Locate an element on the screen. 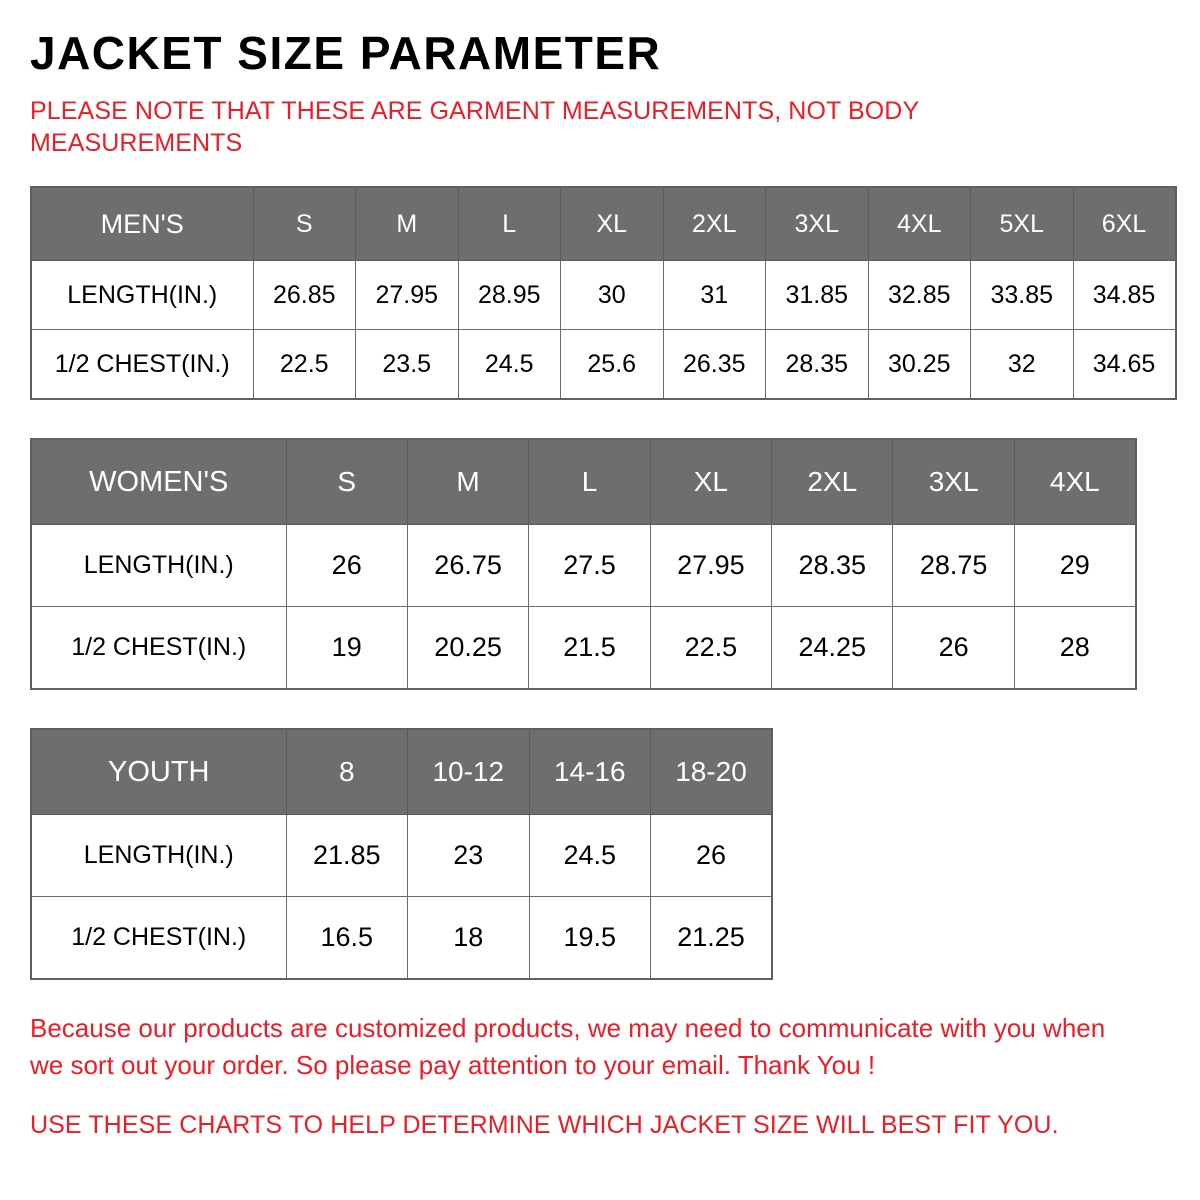 This screenshot has width=1200, height=1200. mens-column-header: S is located at coordinates (304, 223).